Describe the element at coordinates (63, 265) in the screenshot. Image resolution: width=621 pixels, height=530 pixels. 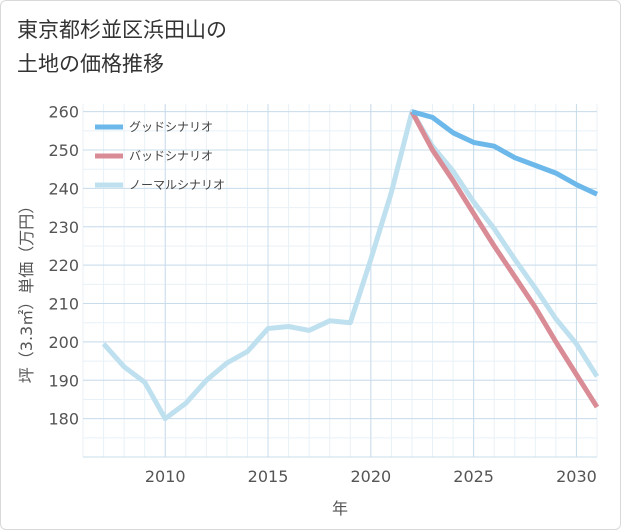
I see `y-tick-label: 220` at that location.